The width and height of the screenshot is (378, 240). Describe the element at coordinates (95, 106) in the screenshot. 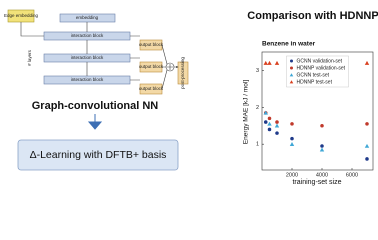

I see `diagram-caption: Graph-convolutional NN` at that location.